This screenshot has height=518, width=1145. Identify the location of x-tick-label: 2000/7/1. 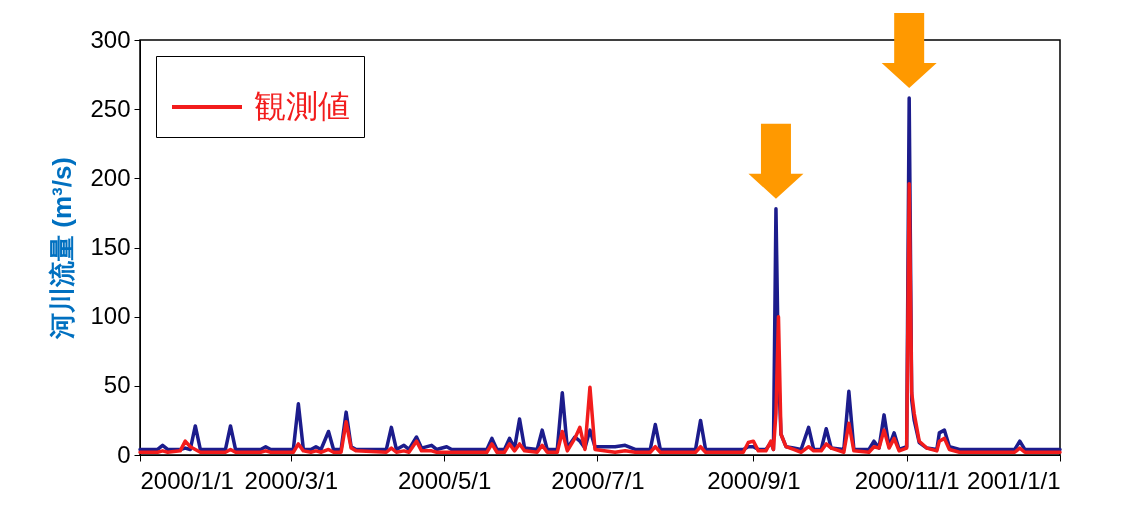
(598, 480).